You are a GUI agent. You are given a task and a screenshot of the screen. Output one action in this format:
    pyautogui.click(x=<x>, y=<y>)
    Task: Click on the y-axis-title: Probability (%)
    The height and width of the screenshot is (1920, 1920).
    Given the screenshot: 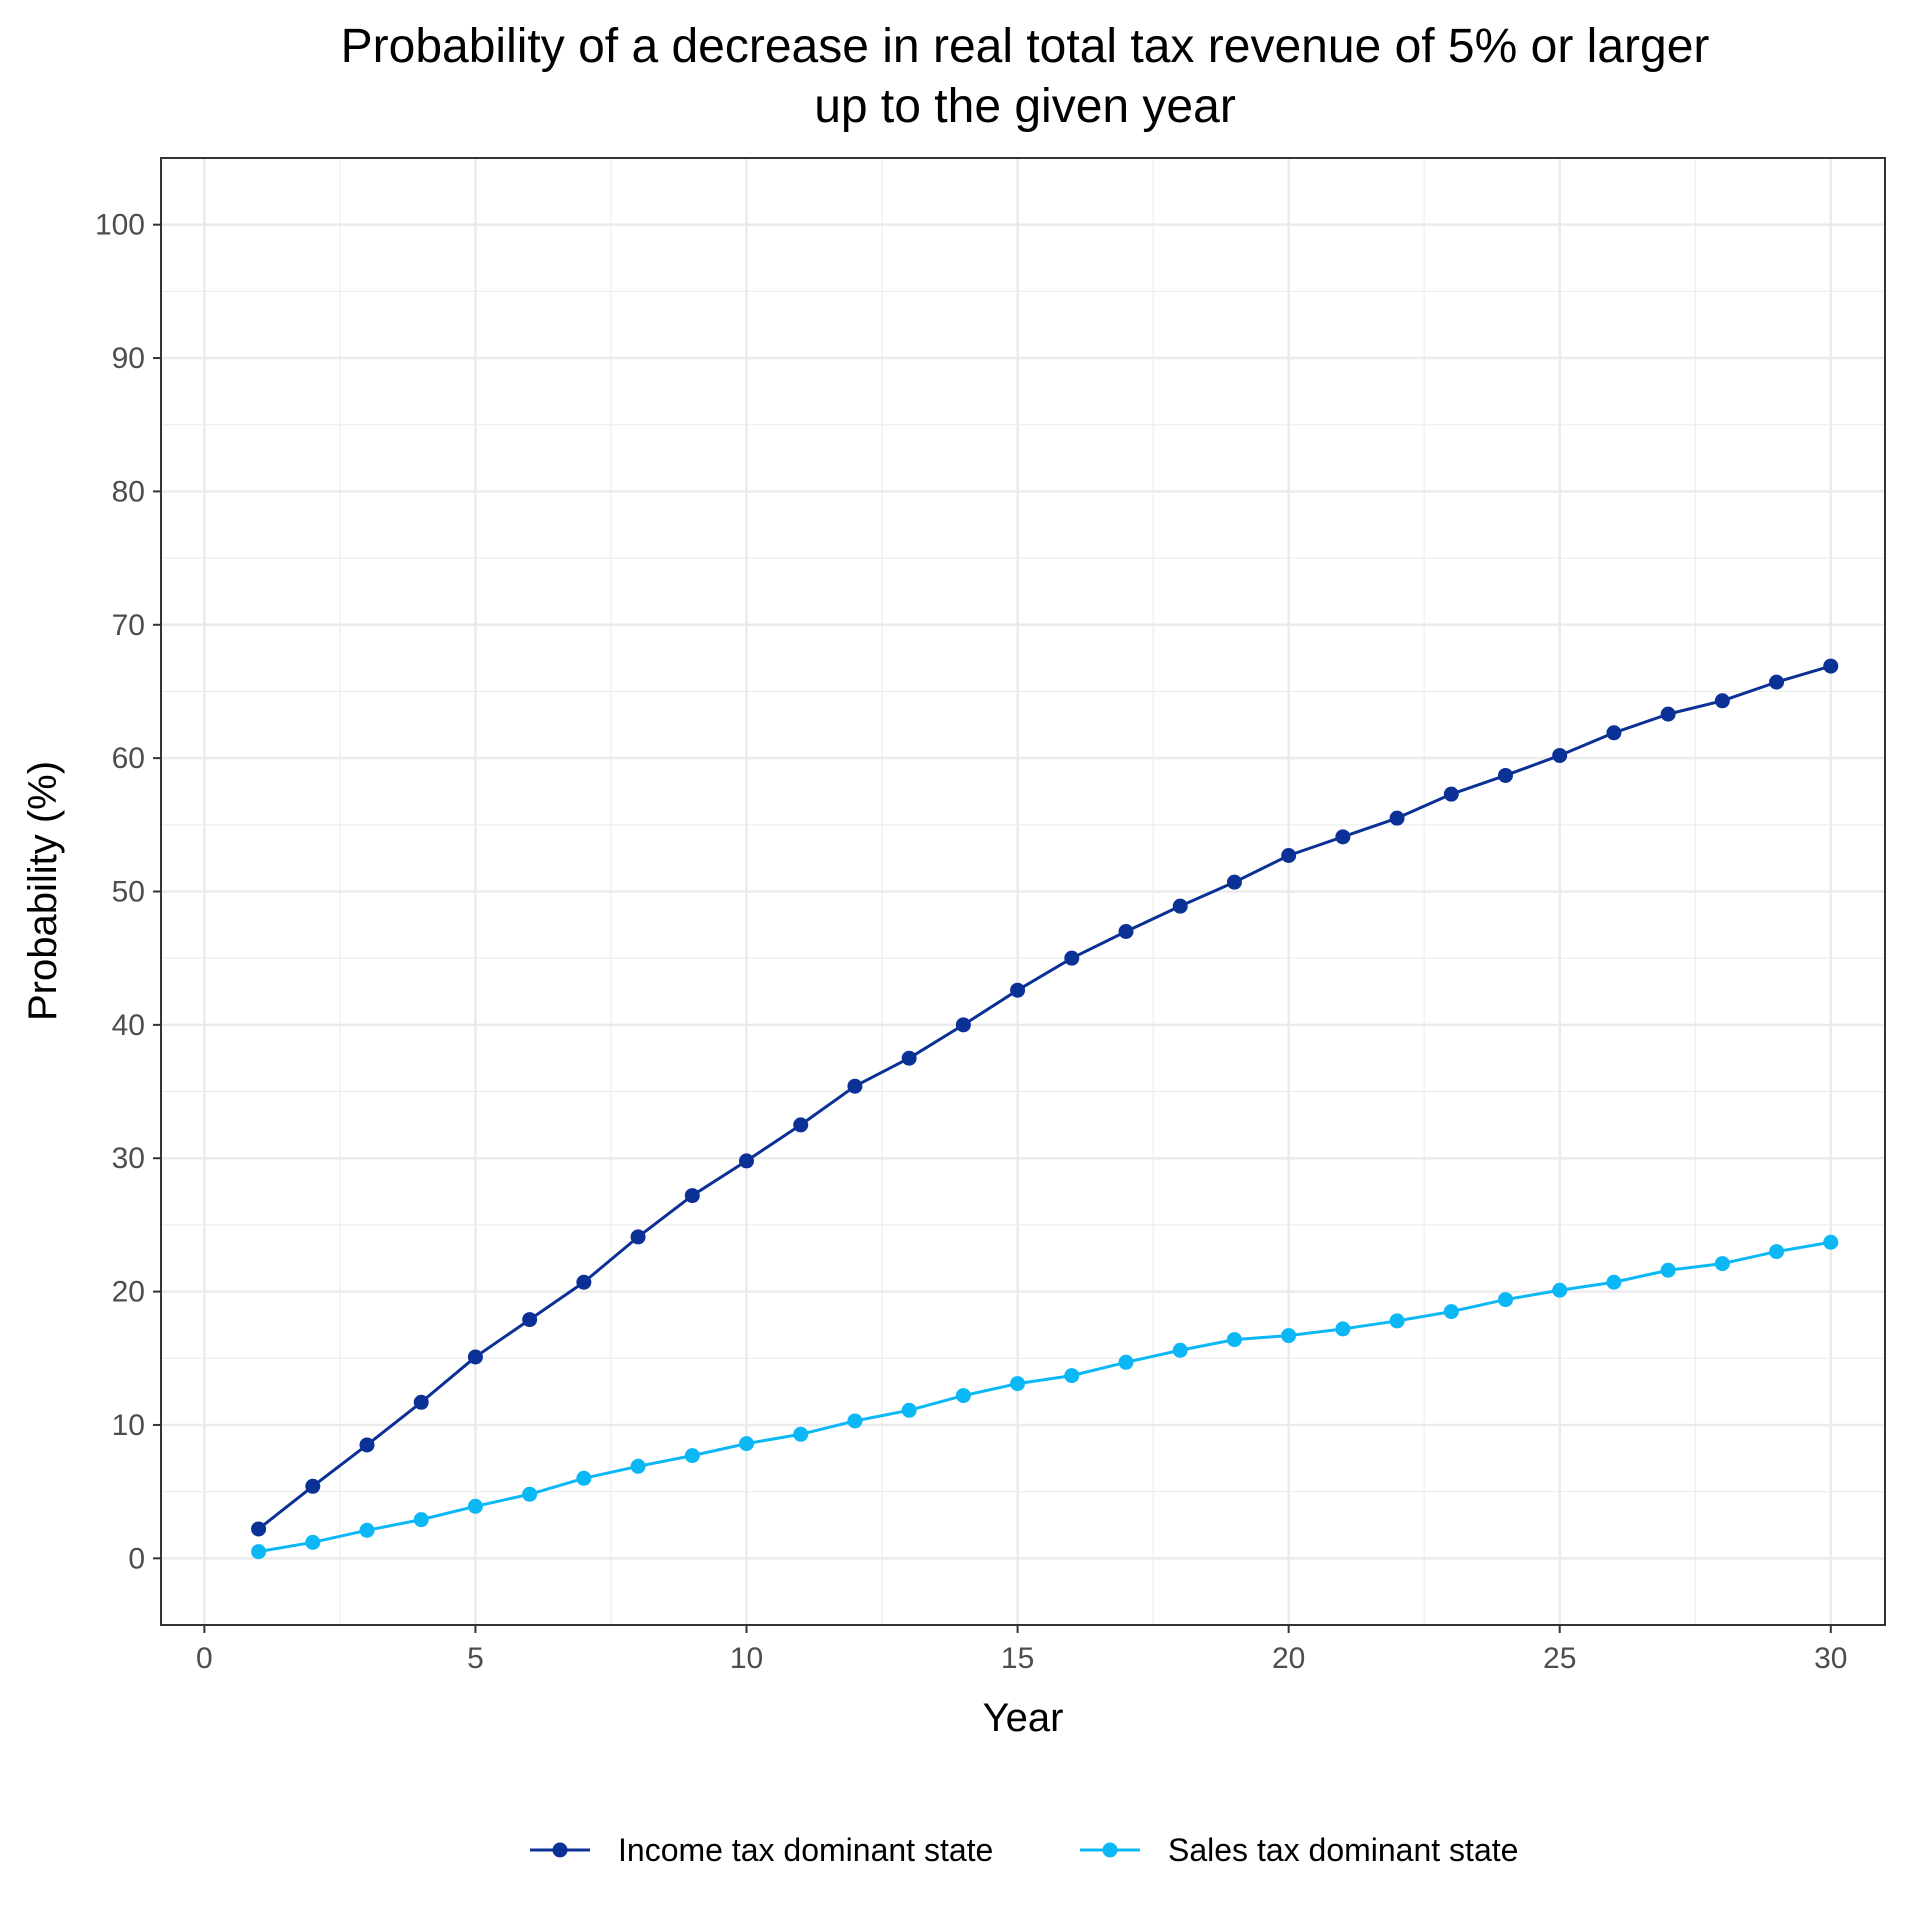 What is the action you would take?
    pyautogui.click(x=43, y=891)
    